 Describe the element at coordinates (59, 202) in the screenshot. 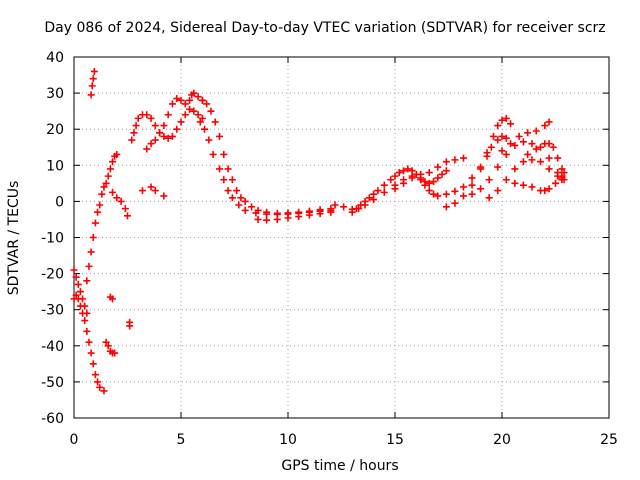

I see `y-tick-label: 0` at that location.